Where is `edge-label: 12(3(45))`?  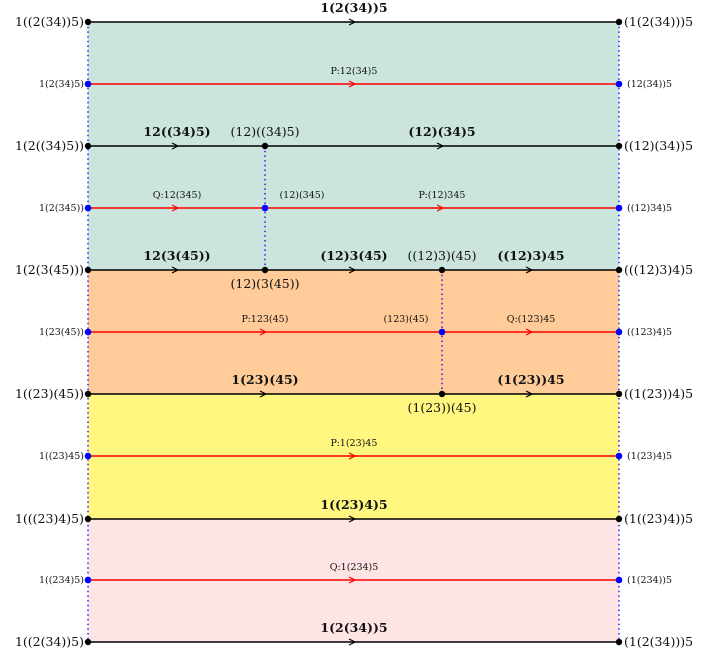
edge-label: 12(3(45)) is located at coordinates (176, 255).